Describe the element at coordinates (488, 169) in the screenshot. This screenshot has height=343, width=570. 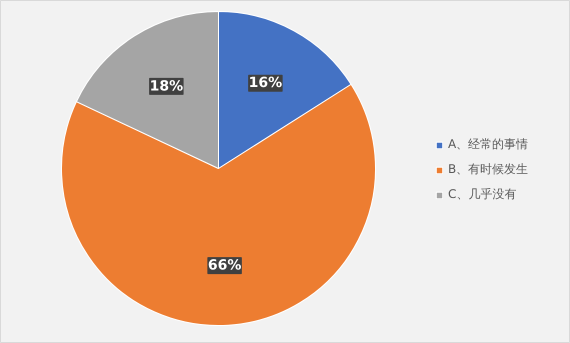
I see `legend-label: B、有时候发生` at that location.